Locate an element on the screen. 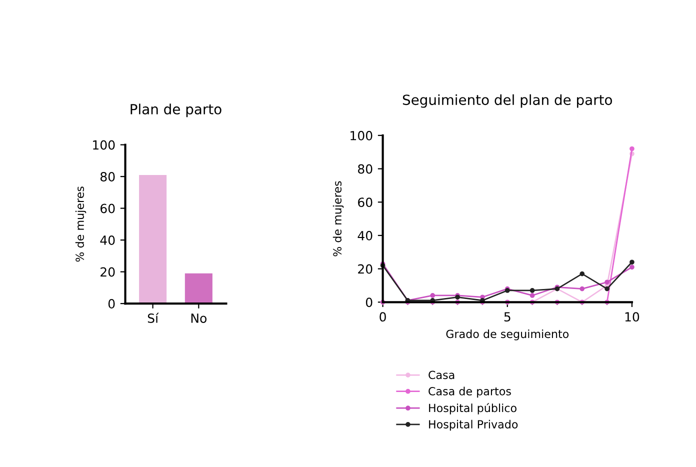 Image resolution: width=696 pixels, height=467 pixels. x-tick-label: Sí is located at coordinates (153, 317).